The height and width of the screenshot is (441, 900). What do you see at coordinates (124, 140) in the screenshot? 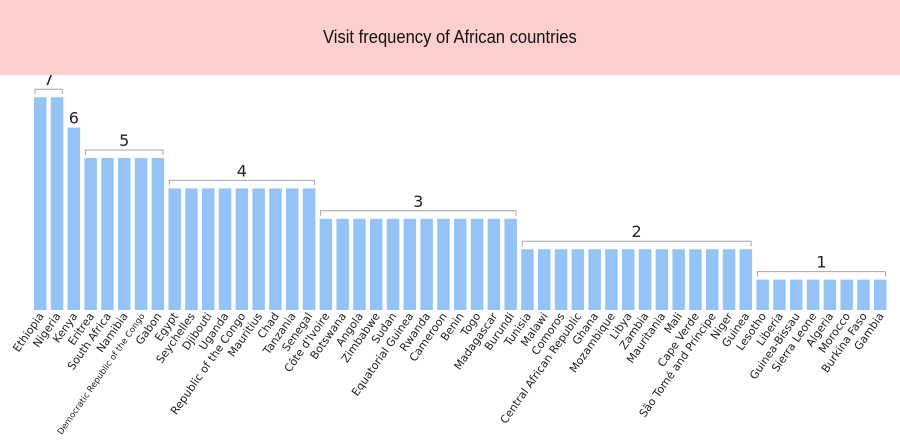
I see `group-value-label: 5` at bounding box center [124, 140].